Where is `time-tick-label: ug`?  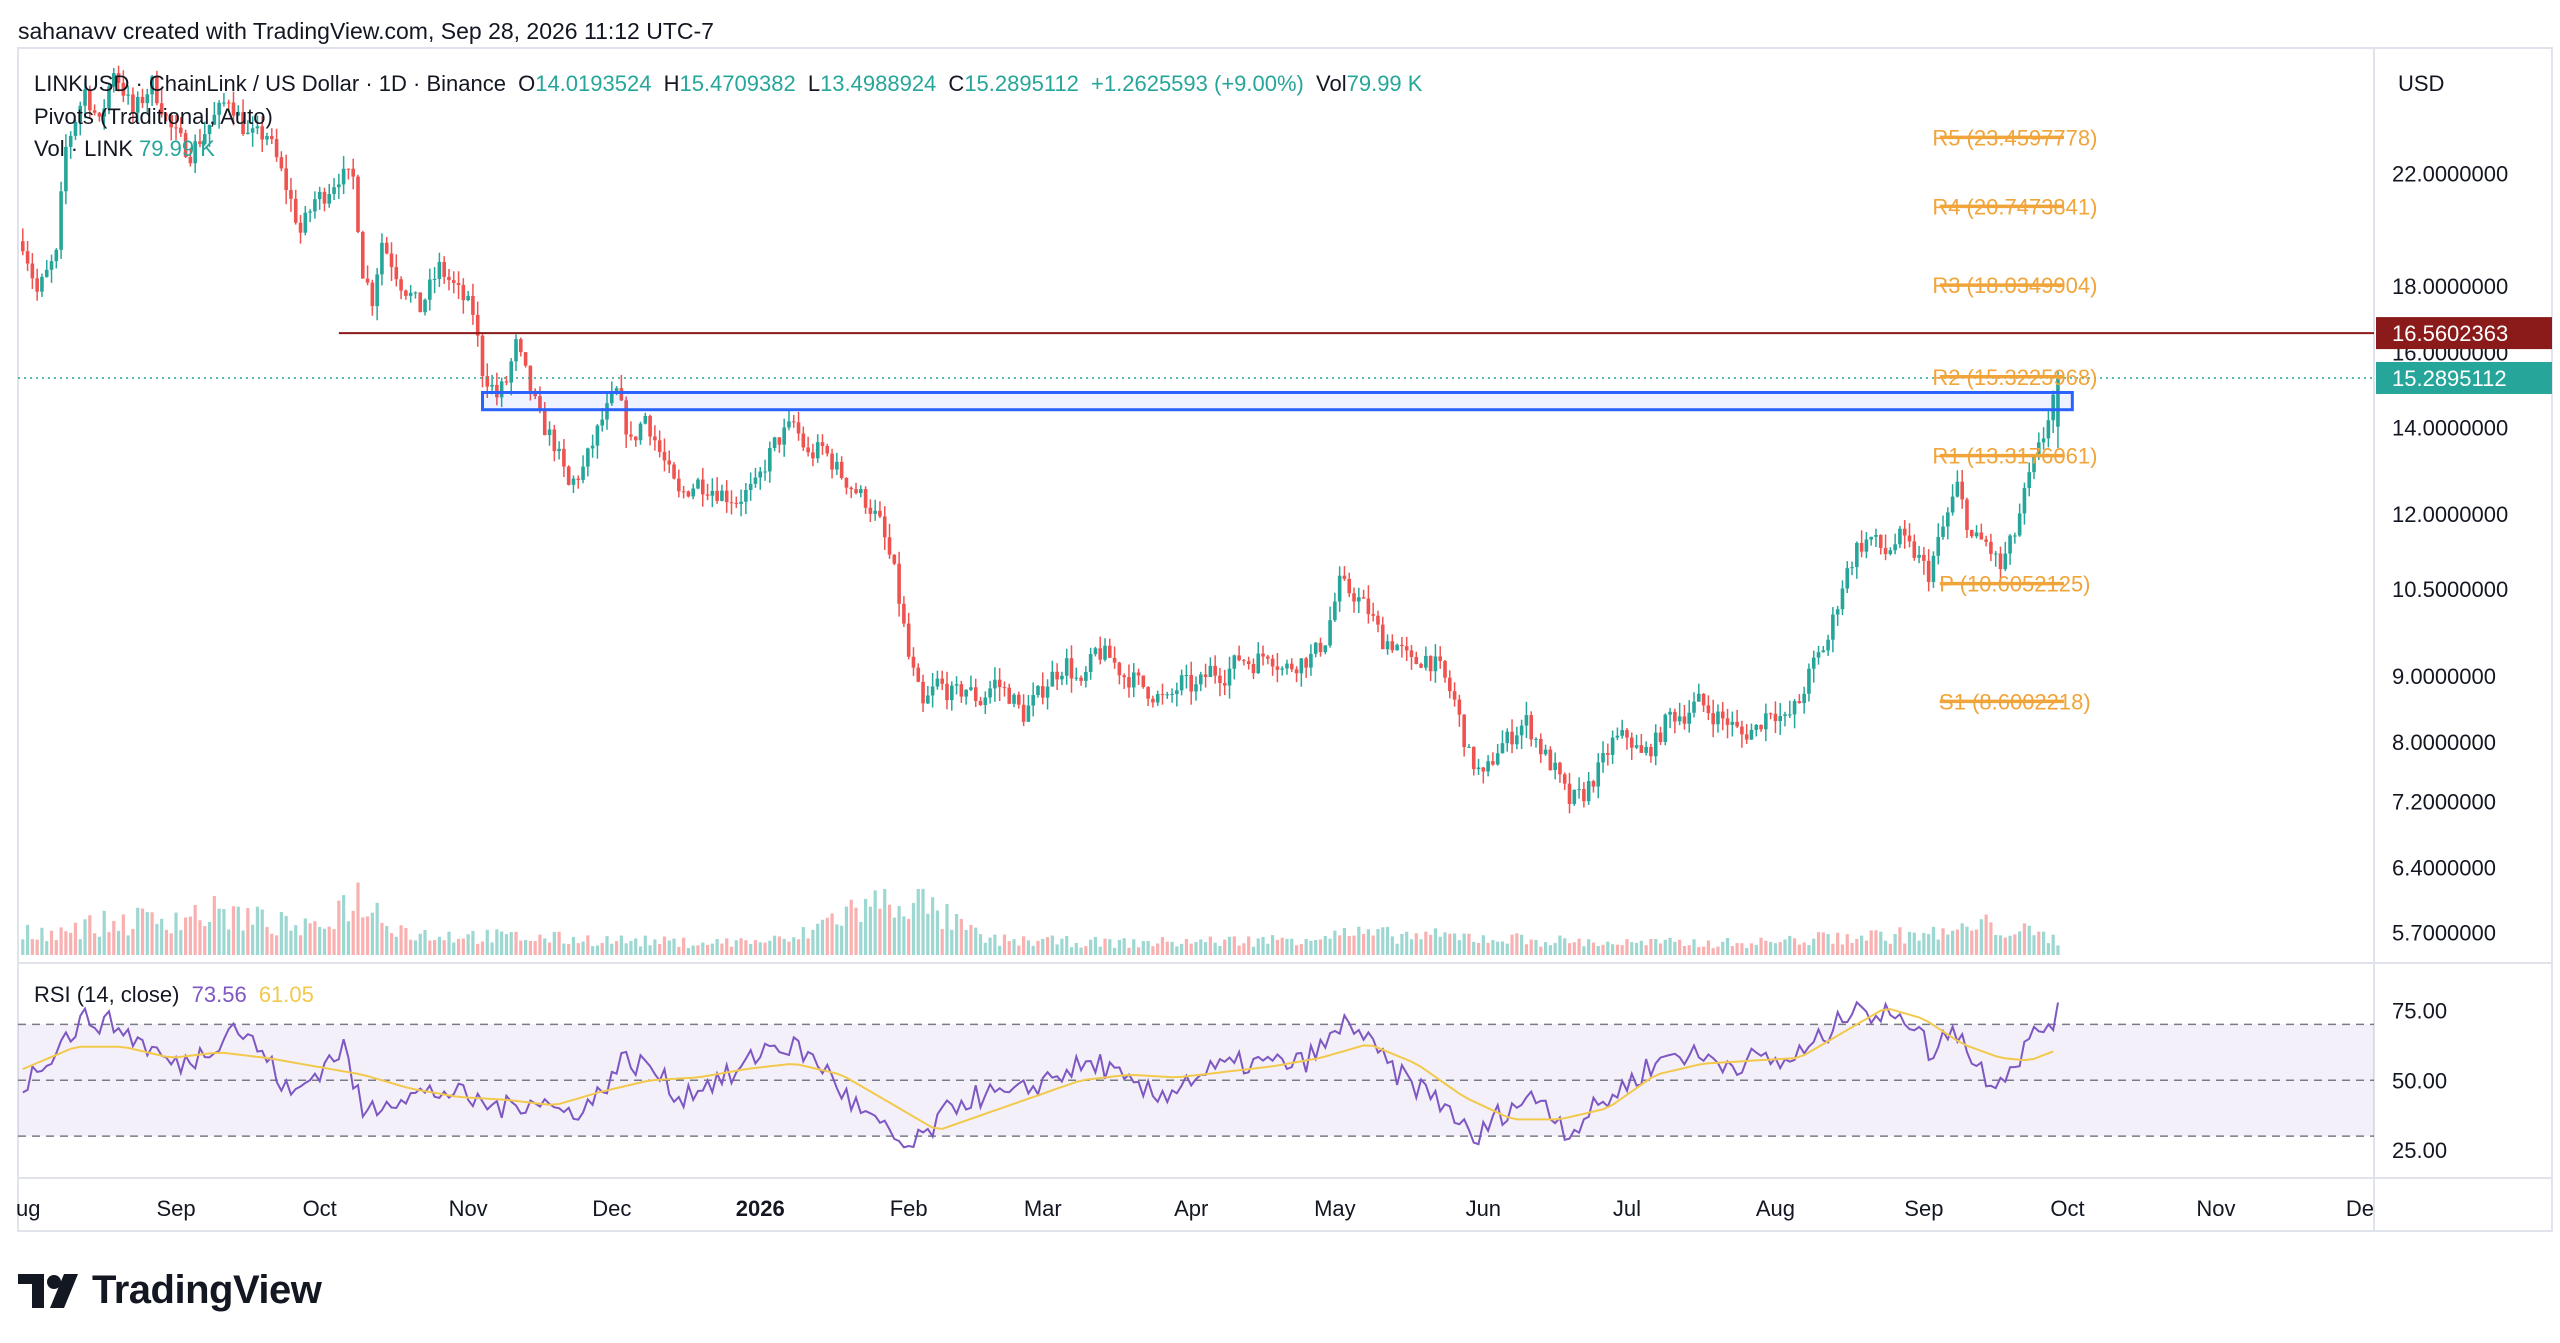 time-tick-label: ug is located at coordinates (28, 1208).